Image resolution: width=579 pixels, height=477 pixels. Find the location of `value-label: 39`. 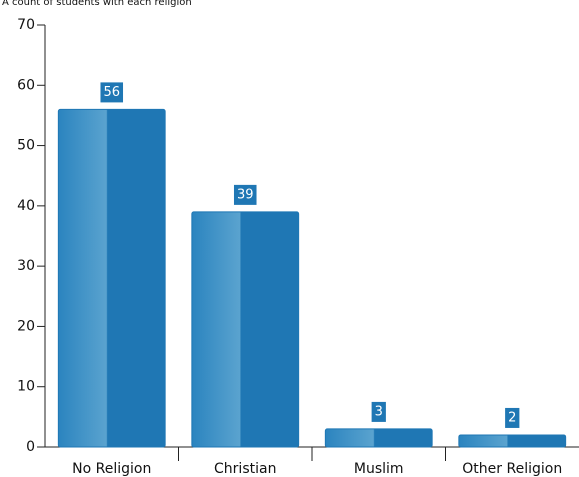

value-label: 39 is located at coordinates (245, 194).